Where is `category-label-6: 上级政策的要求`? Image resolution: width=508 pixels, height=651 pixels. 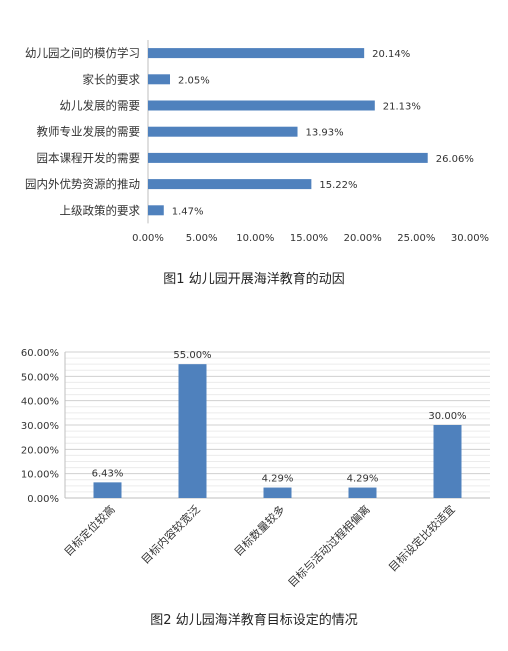 category-label-6: 上级政策的要求 is located at coordinates (100, 210).